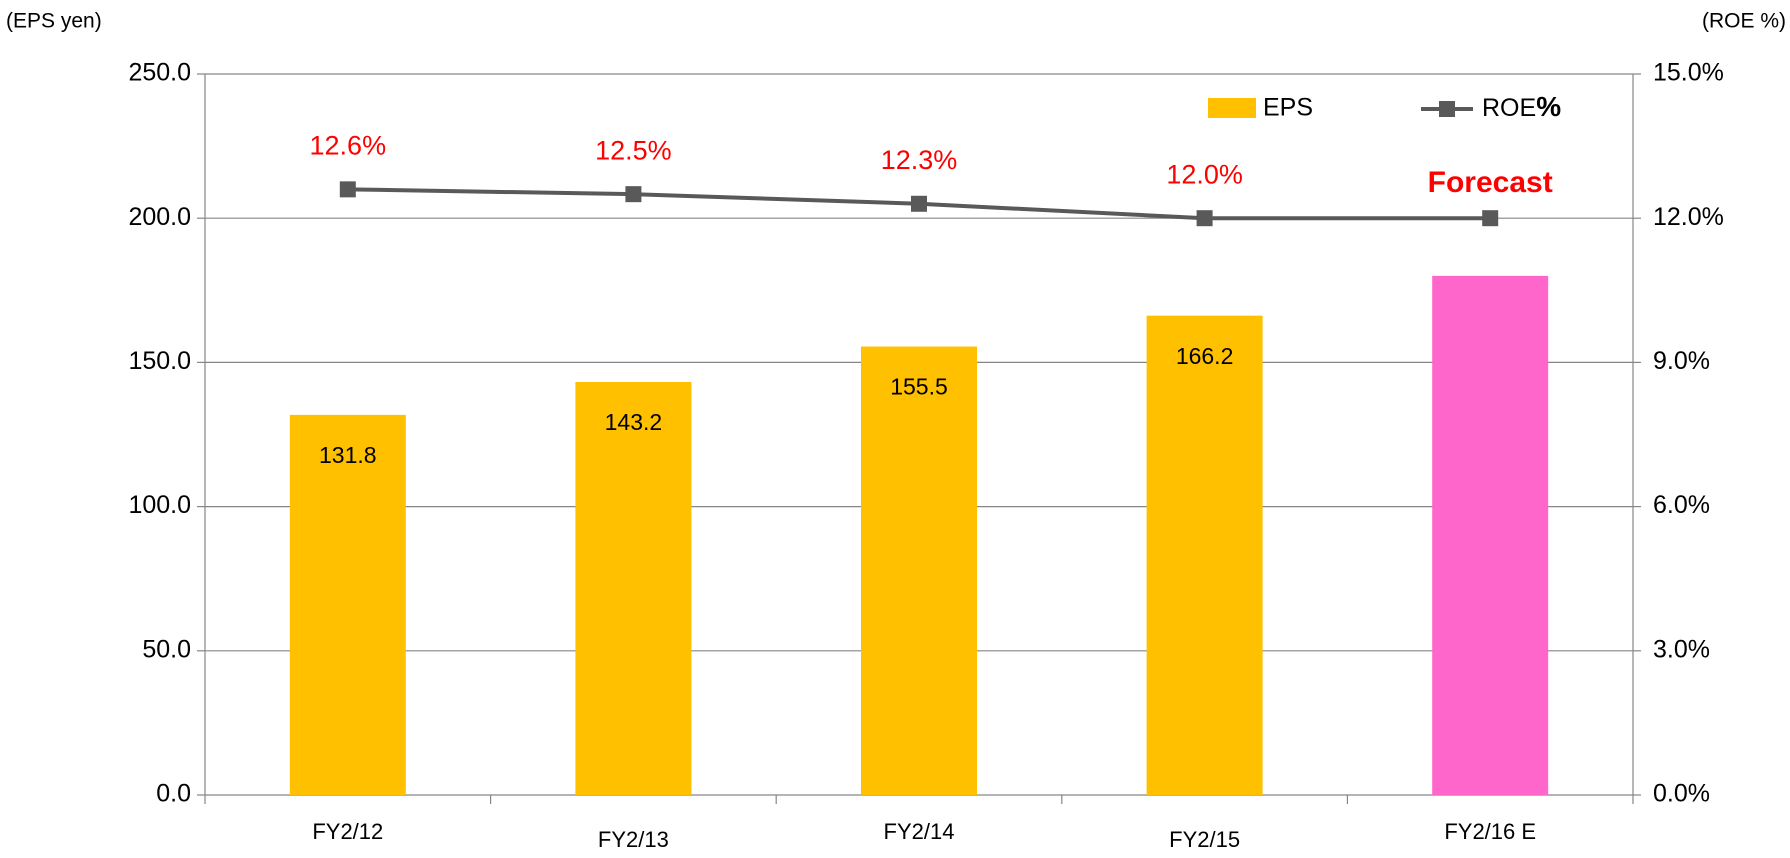 Image resolution: width=1790 pixels, height=858 pixels. What do you see at coordinates (633, 150) in the screenshot?
I see `line-value-label: 12.5%` at bounding box center [633, 150].